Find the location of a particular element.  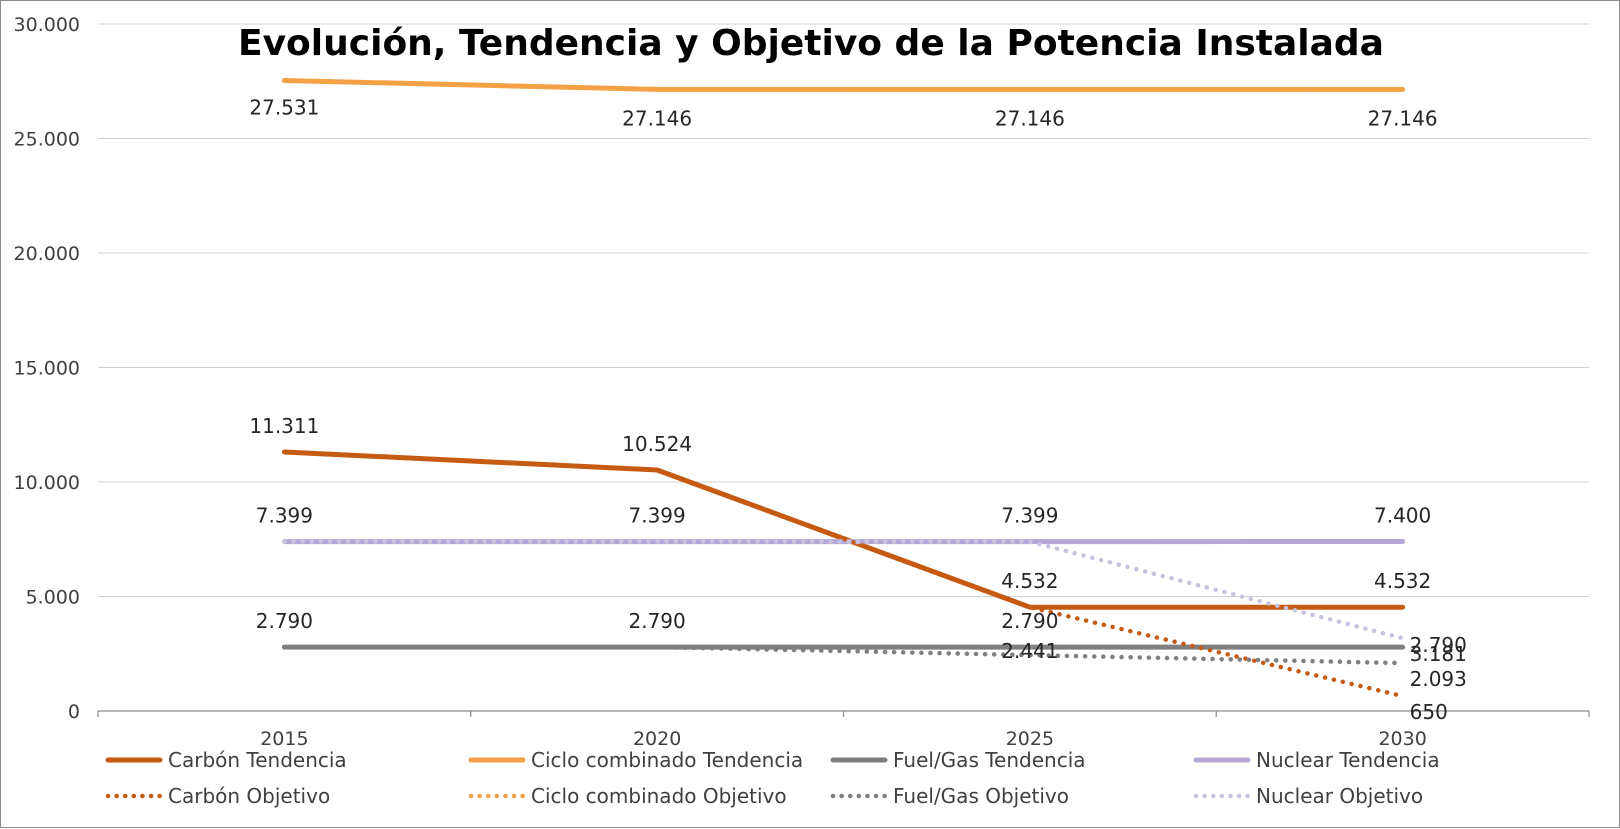

series-line-ciclo-combinado-tendencia is located at coordinates (843, 85).